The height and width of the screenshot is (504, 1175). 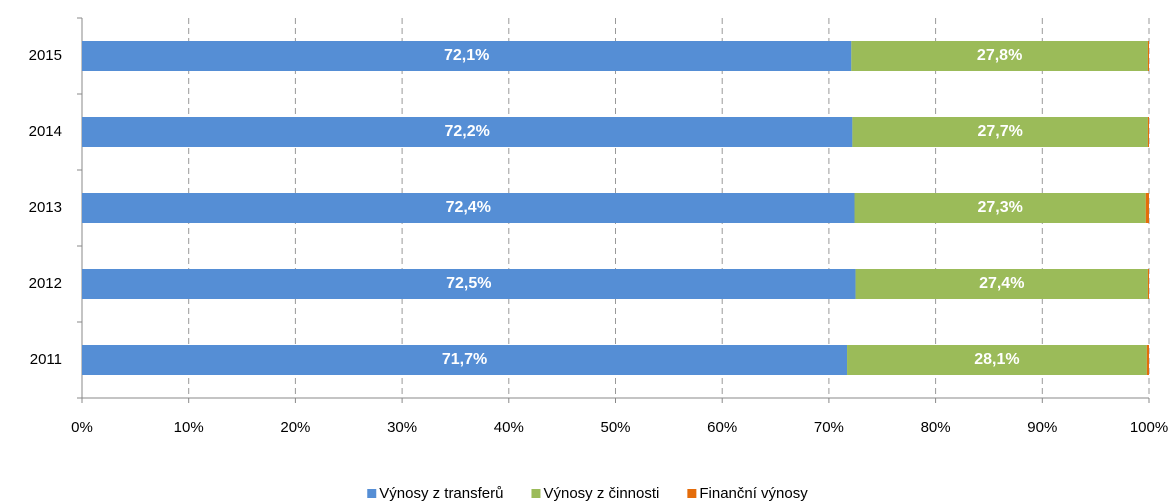 I want to click on x-tick-label: 80%, so click(x=936, y=427).